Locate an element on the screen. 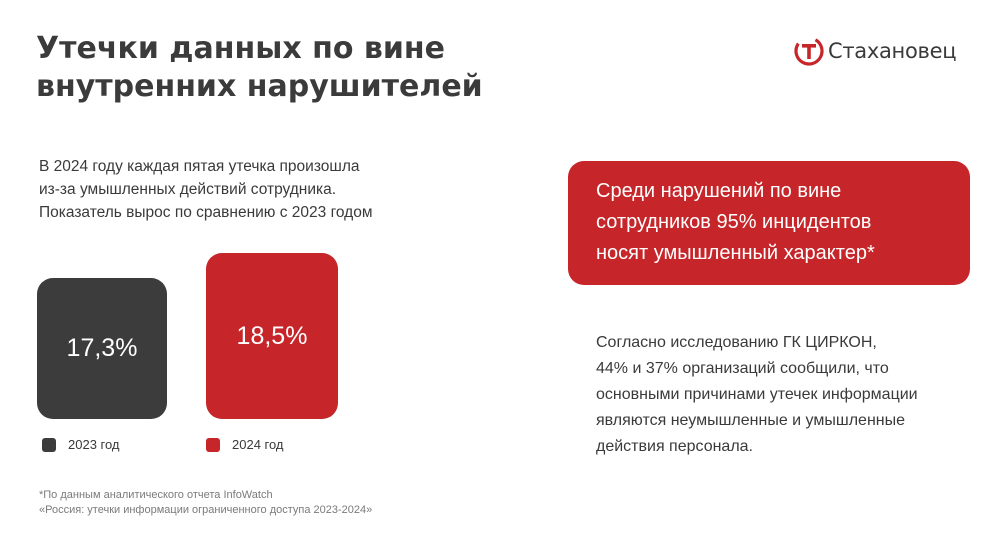 The height and width of the screenshot is (535, 1000). bar-2024: 18,5% is located at coordinates (272, 336).